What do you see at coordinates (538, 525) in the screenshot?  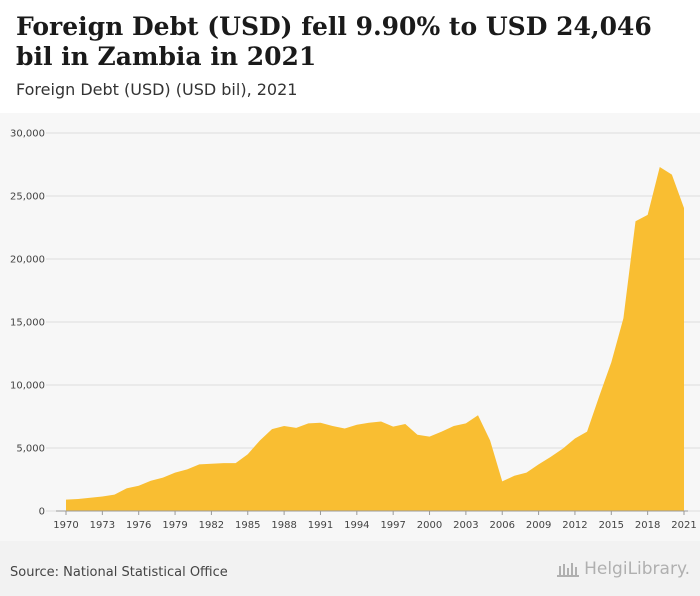 I see `x-tick-label: 2009` at bounding box center [538, 525].